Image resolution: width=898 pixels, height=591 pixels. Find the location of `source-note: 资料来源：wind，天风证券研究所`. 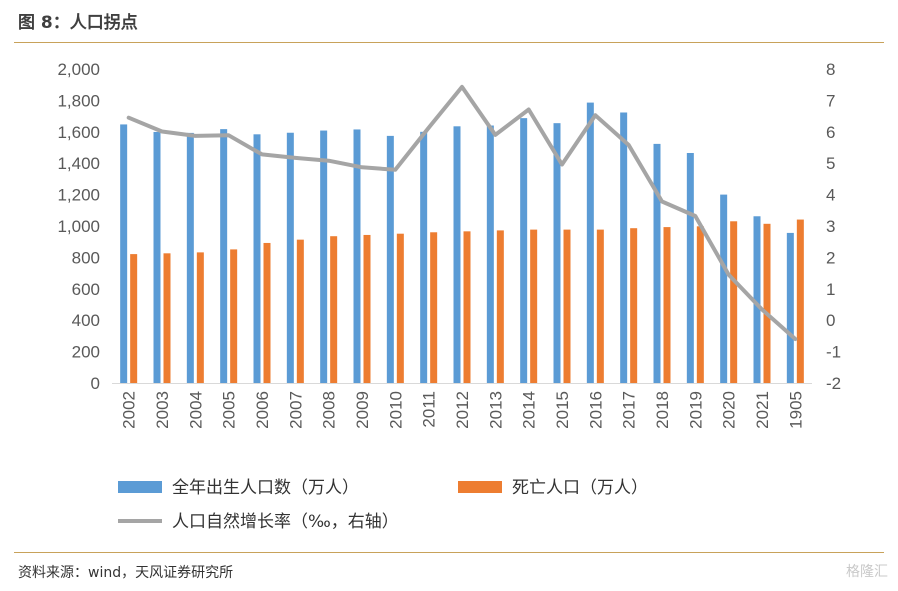

source-note: 资料来源：wind，天风证券研究所 is located at coordinates (126, 573).